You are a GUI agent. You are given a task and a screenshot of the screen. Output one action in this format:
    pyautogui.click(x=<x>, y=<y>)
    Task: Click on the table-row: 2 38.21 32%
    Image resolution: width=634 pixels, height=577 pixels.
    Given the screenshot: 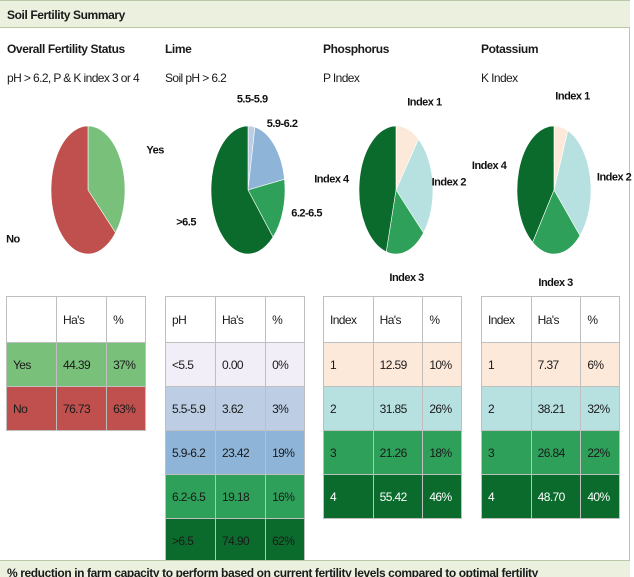 What is the action you would take?
    pyautogui.click(x=550, y=408)
    